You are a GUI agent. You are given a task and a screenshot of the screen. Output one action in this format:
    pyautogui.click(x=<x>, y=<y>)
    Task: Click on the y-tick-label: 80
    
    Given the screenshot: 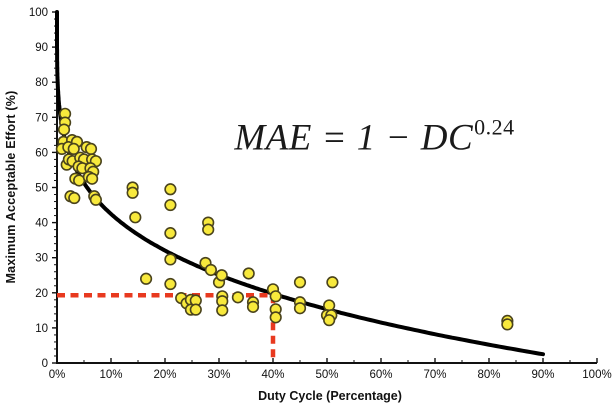 What is the action you would take?
    pyautogui.click(x=41, y=83)
    